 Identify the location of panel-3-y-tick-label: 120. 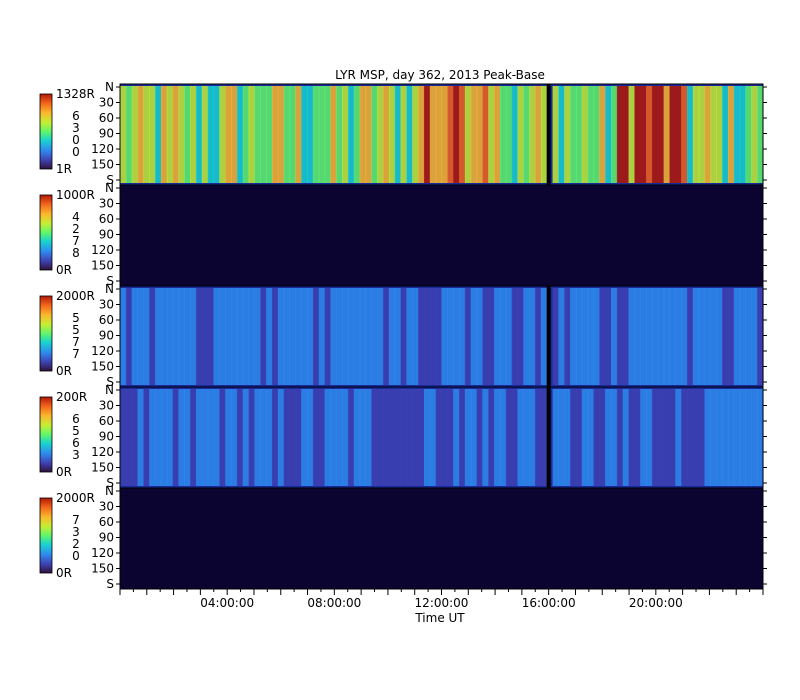
(102, 351).